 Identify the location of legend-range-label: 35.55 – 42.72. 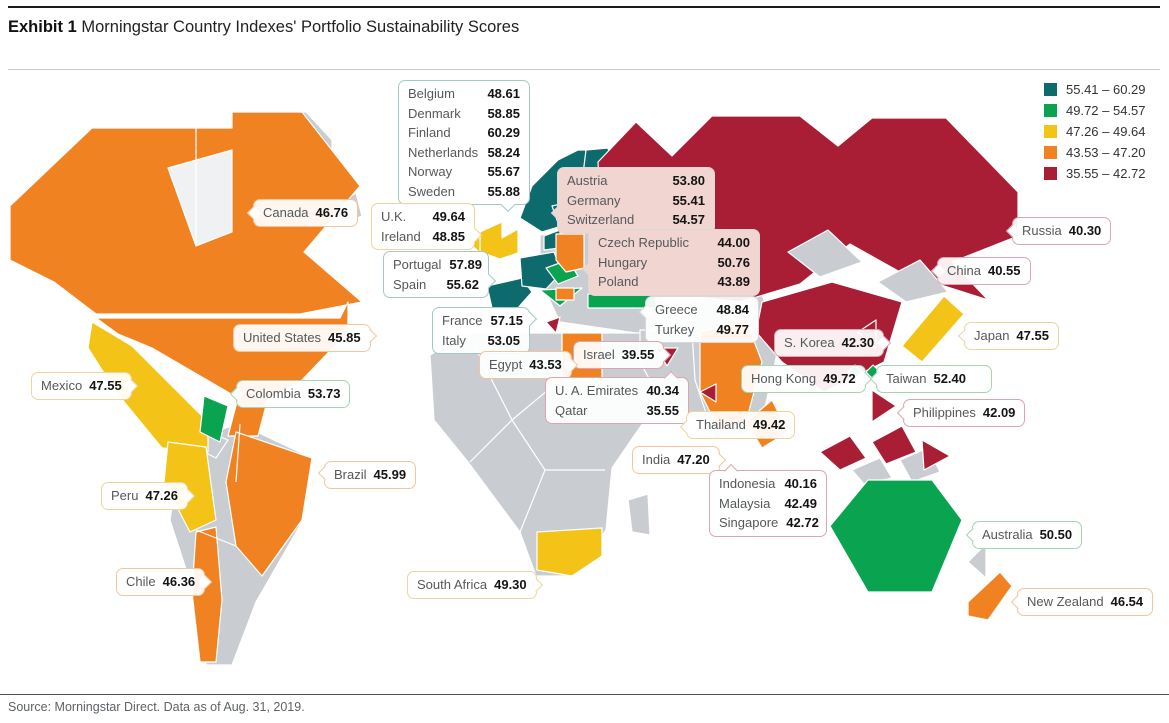
(1106, 173).